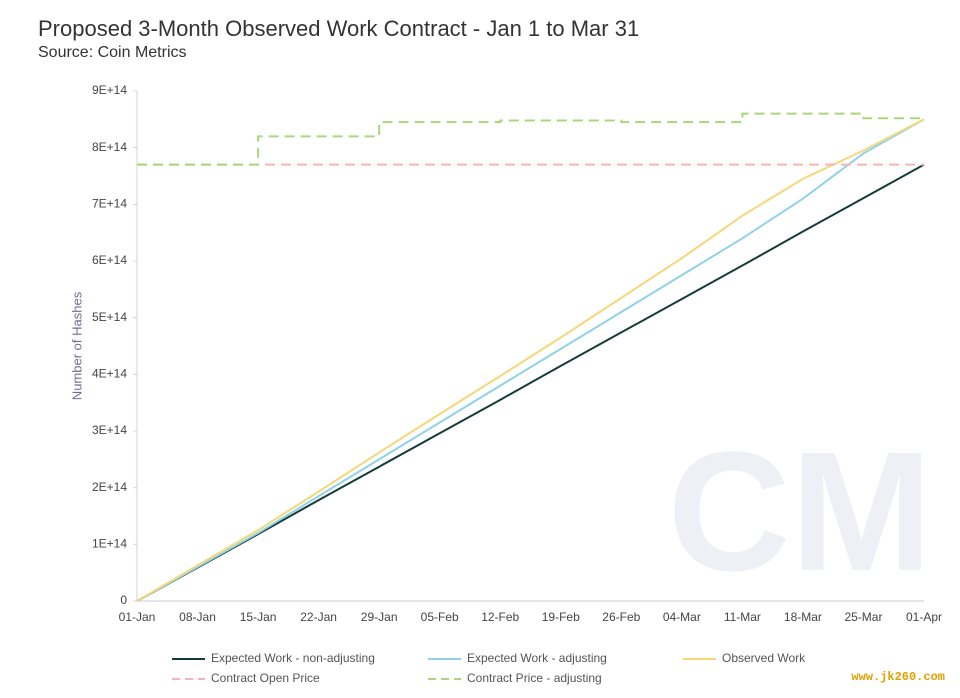  Describe the element at coordinates (109, 487) in the screenshot. I see `y-tick-label: 2E+14` at that location.